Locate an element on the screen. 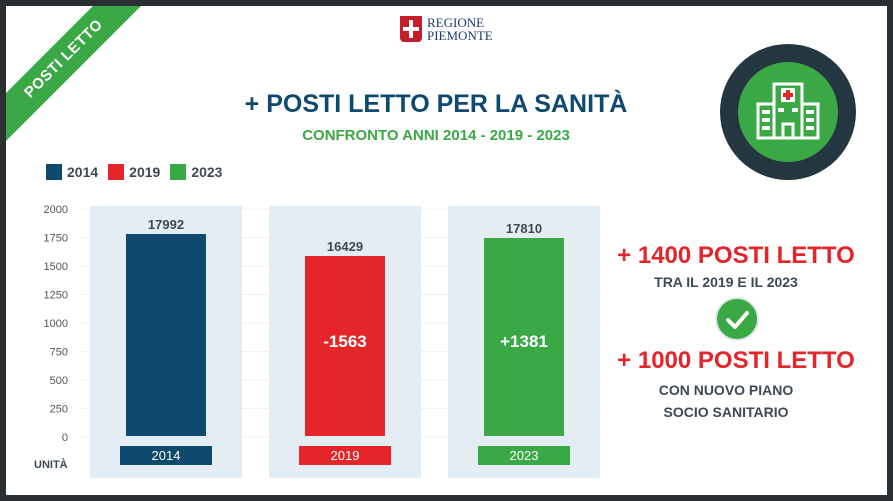 This screenshot has width=893, height=501. y-tick-label: 500 is located at coordinates (59, 381).